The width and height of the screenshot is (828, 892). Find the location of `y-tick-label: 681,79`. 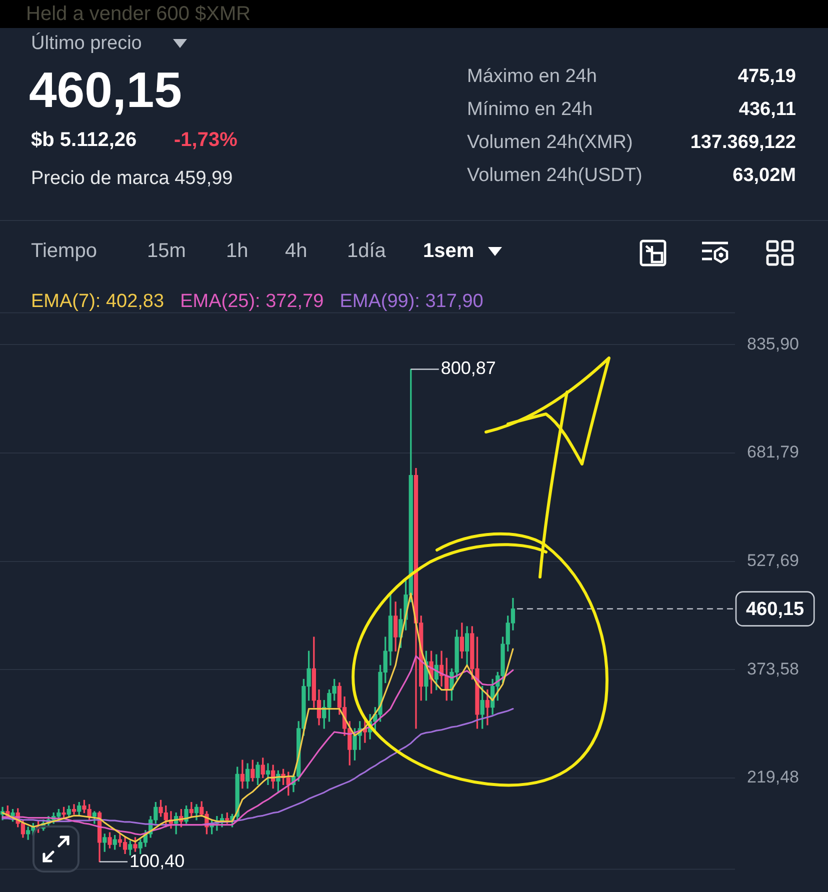

y-tick-label: 681,79 is located at coordinates (773, 452).